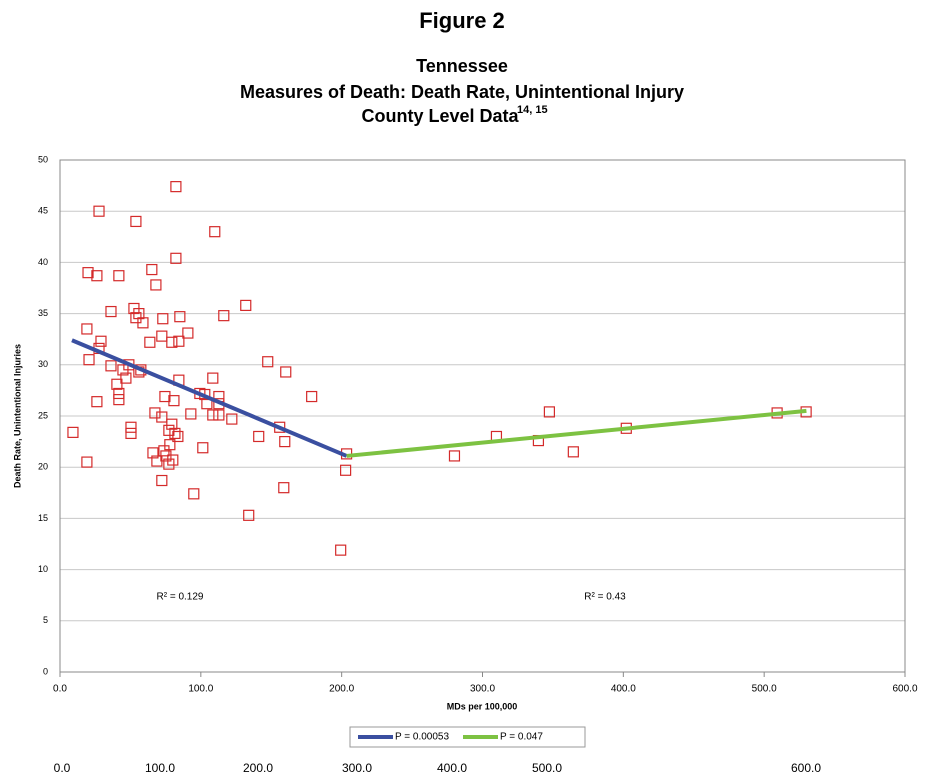 This screenshot has width=925, height=777. What do you see at coordinates (43, 518) in the screenshot?
I see `y-tick-label: 15` at bounding box center [43, 518].